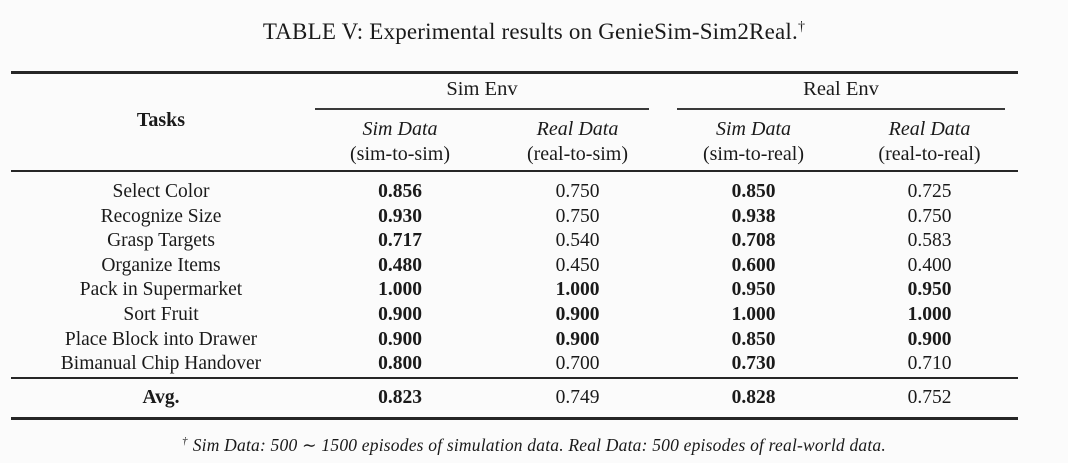  Describe the element at coordinates (400, 241) in the screenshot. I see `value-cell: 0.717` at that location.